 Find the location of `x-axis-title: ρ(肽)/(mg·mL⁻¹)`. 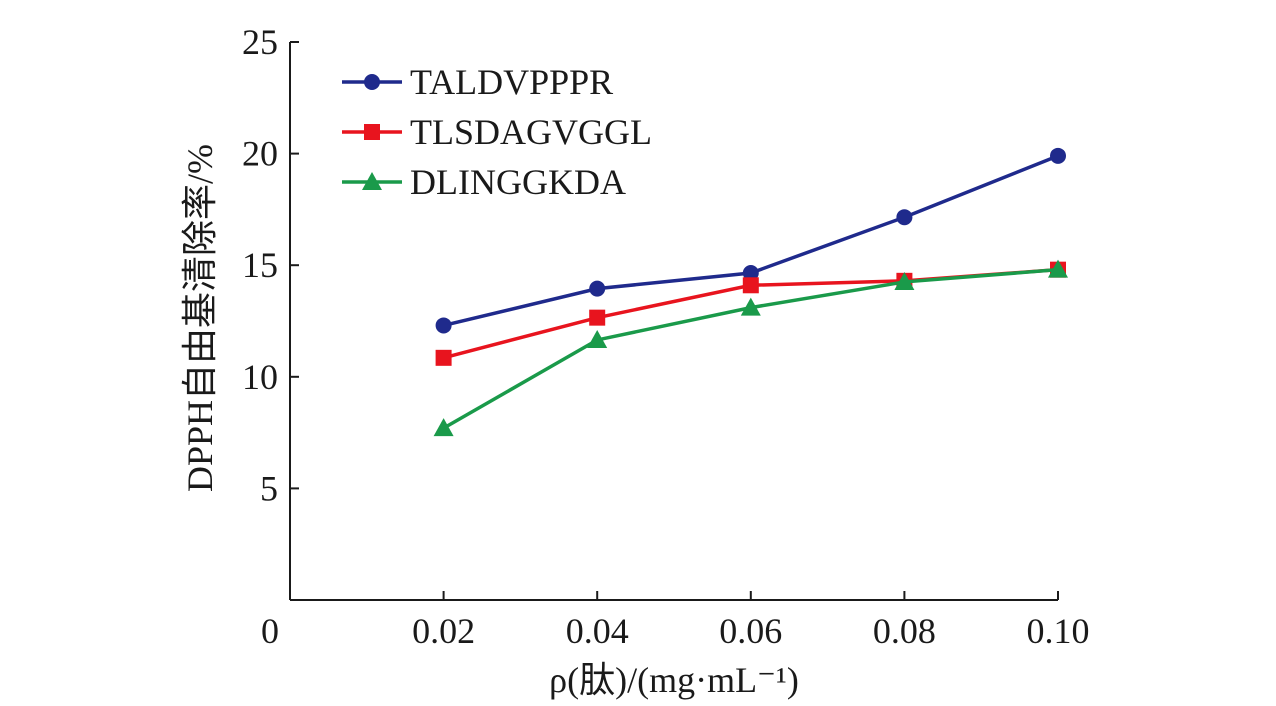

x-axis-title: ρ(肽)/(mg·mL⁻¹) is located at coordinates (674, 680).